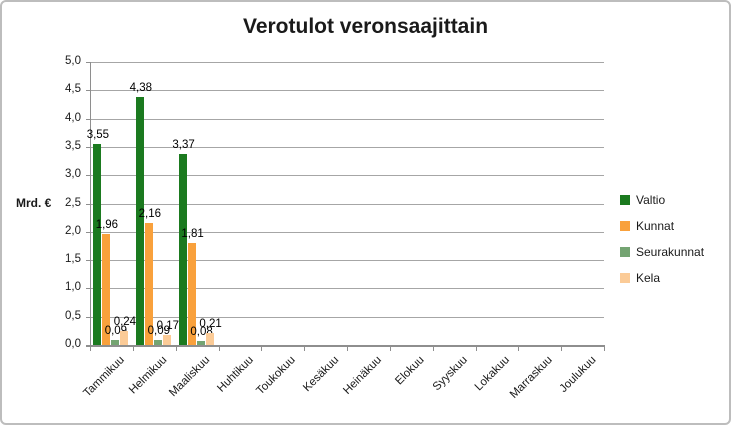 The height and width of the screenshot is (425, 731). I want to click on legend-item: Seurakunnat, so click(662, 252).